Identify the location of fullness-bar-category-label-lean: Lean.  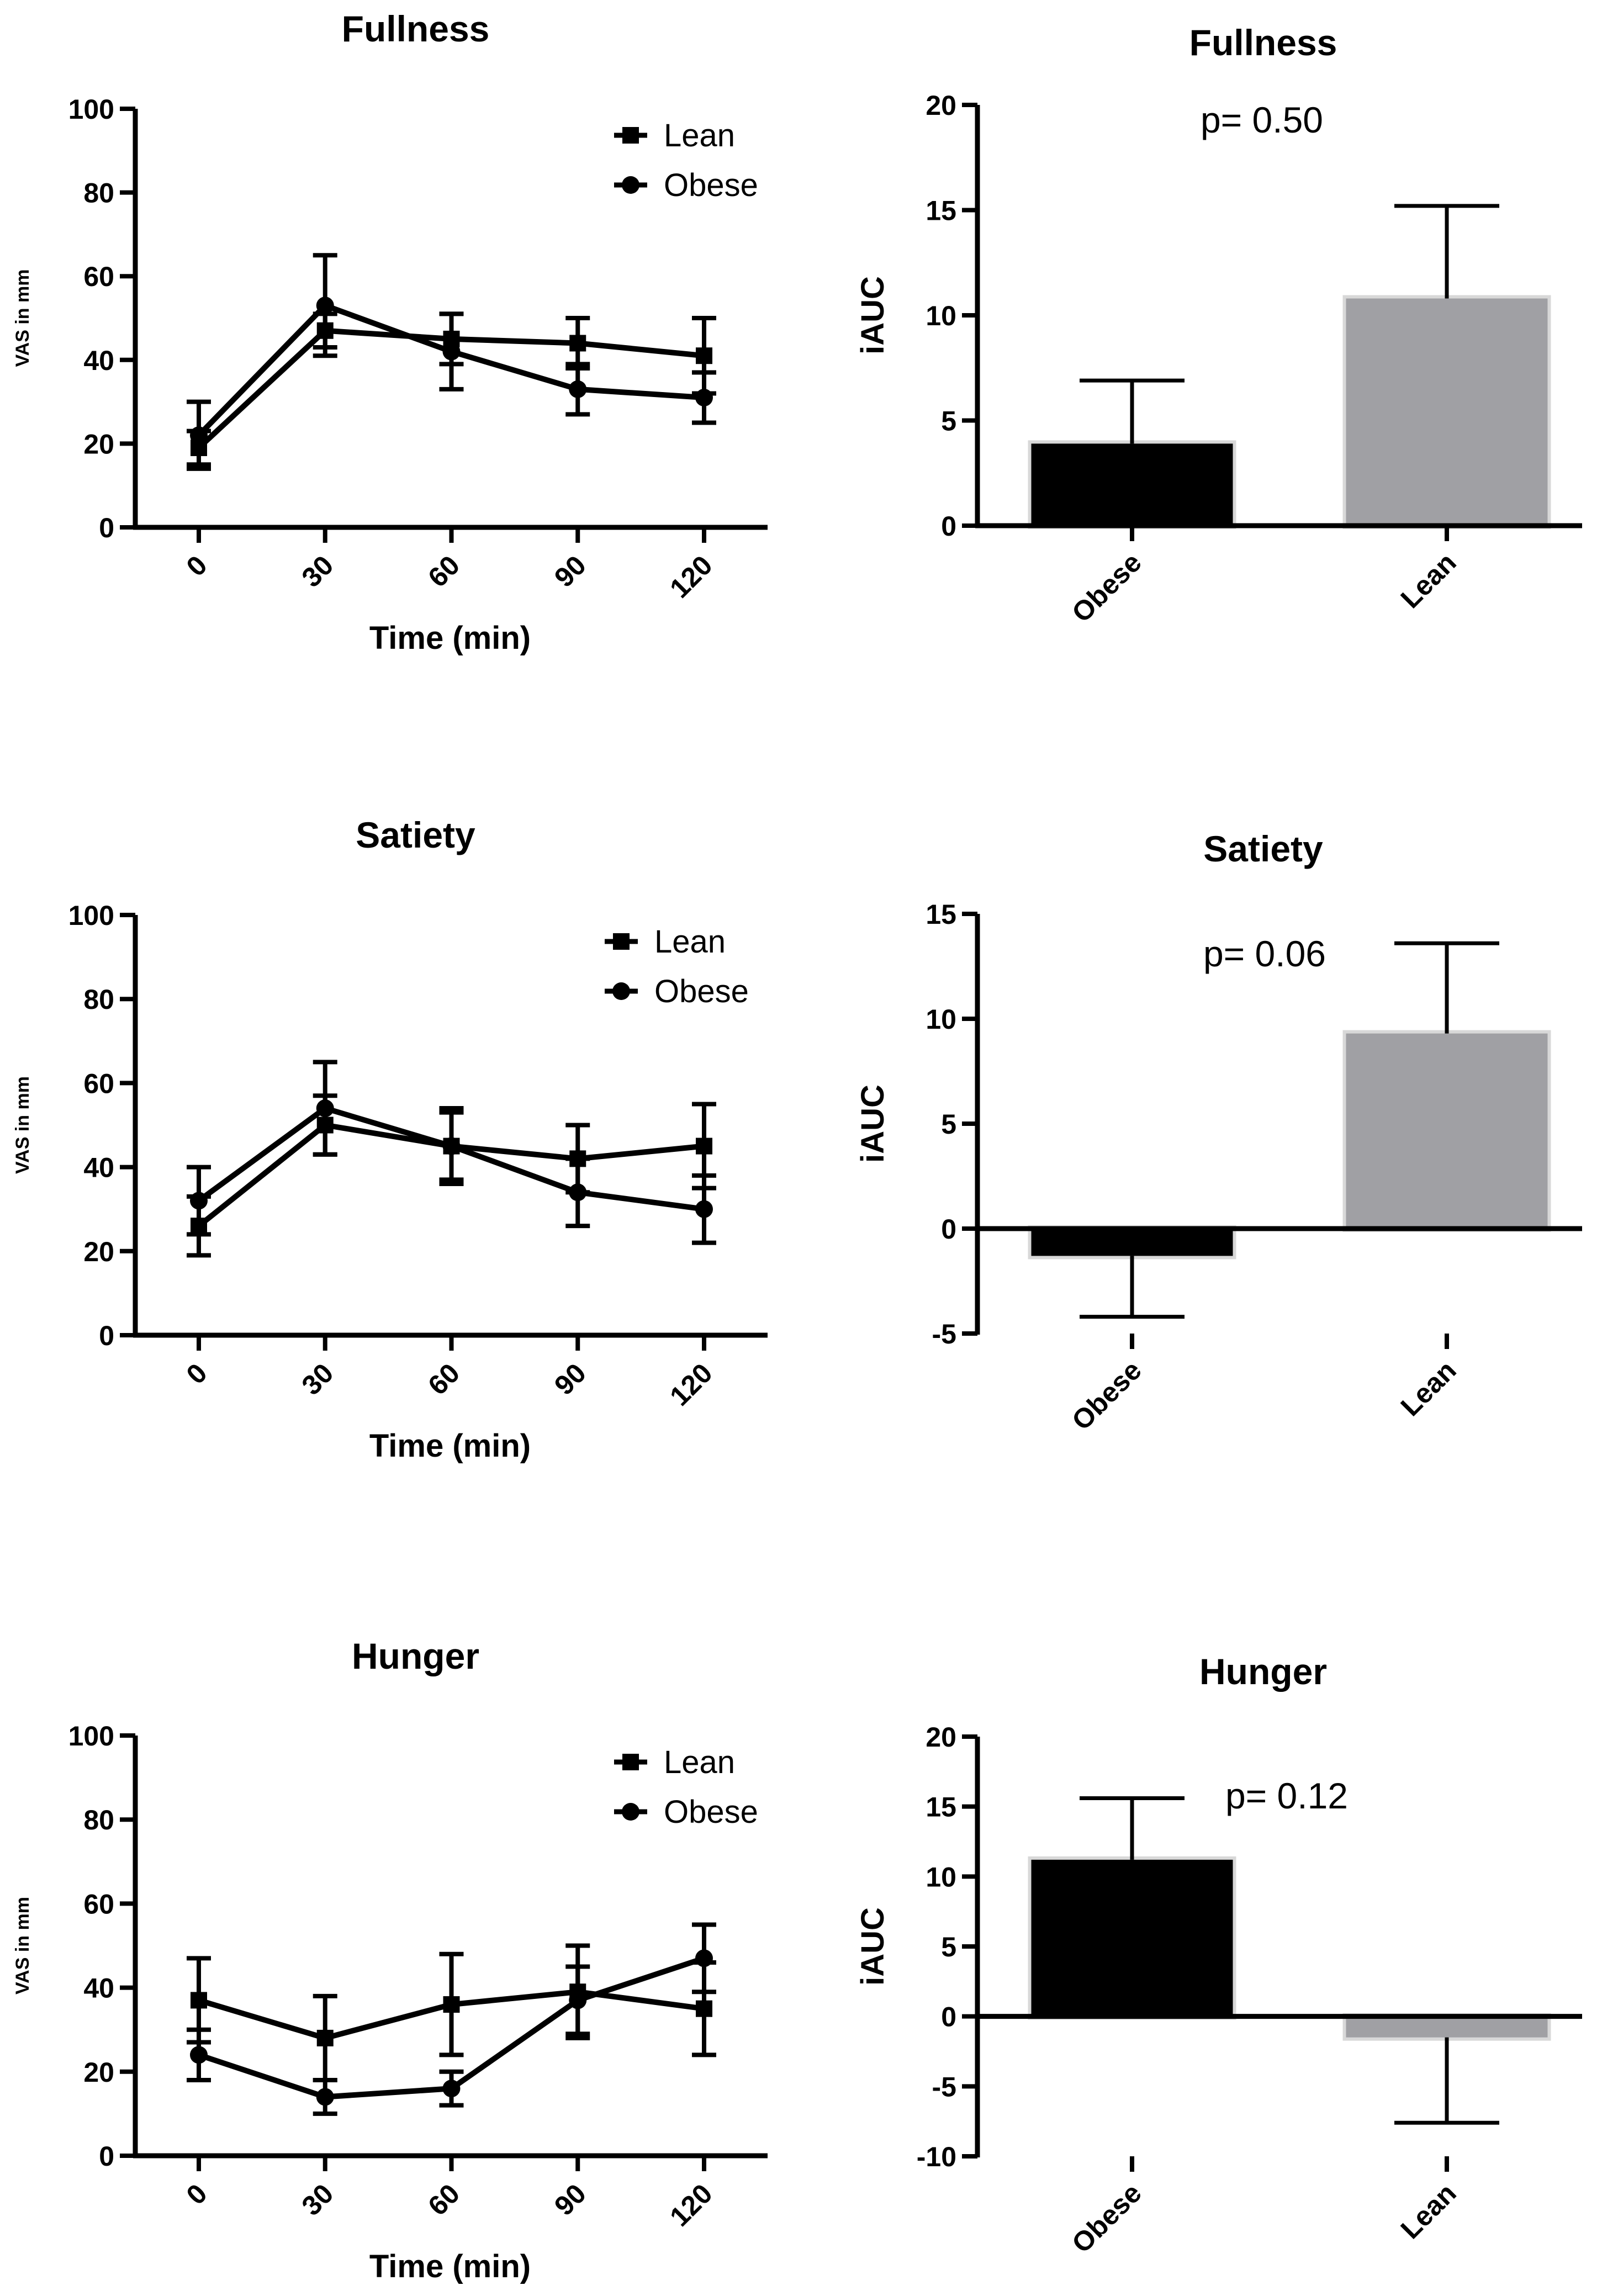
(1428, 581).